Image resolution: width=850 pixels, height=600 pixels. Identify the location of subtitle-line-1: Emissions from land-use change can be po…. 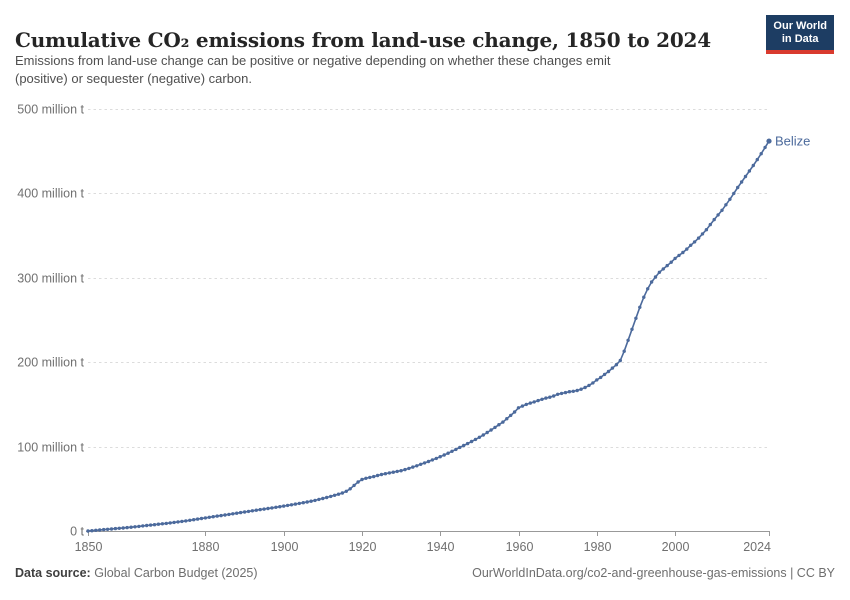
(313, 60).